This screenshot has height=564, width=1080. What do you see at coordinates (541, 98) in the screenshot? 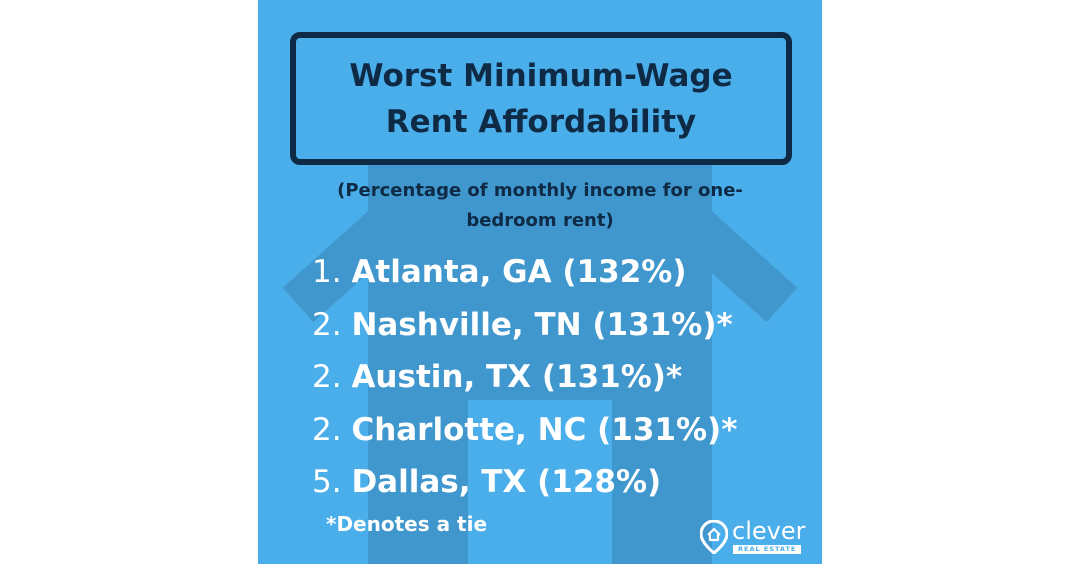
I see `title-box: Worst Minimum-Wage Rent Affordability` at bounding box center [541, 98].